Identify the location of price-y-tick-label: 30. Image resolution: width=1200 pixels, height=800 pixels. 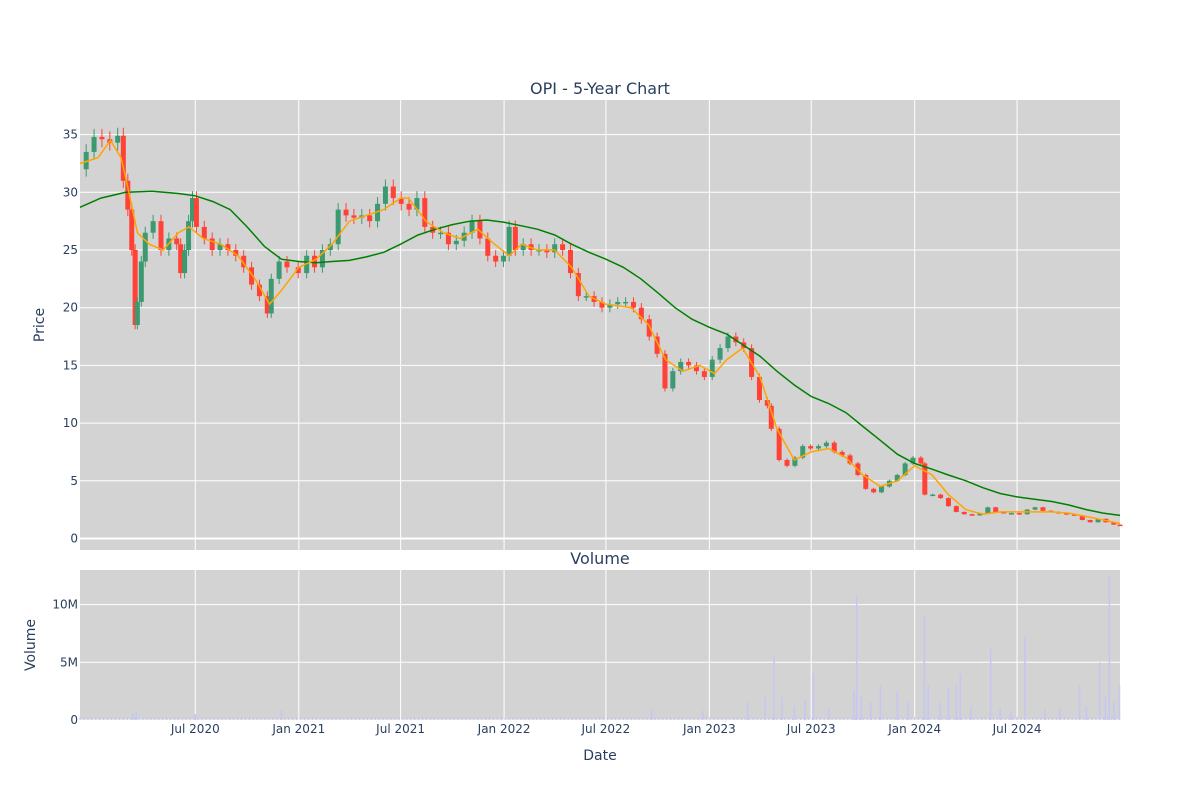
(70, 192).